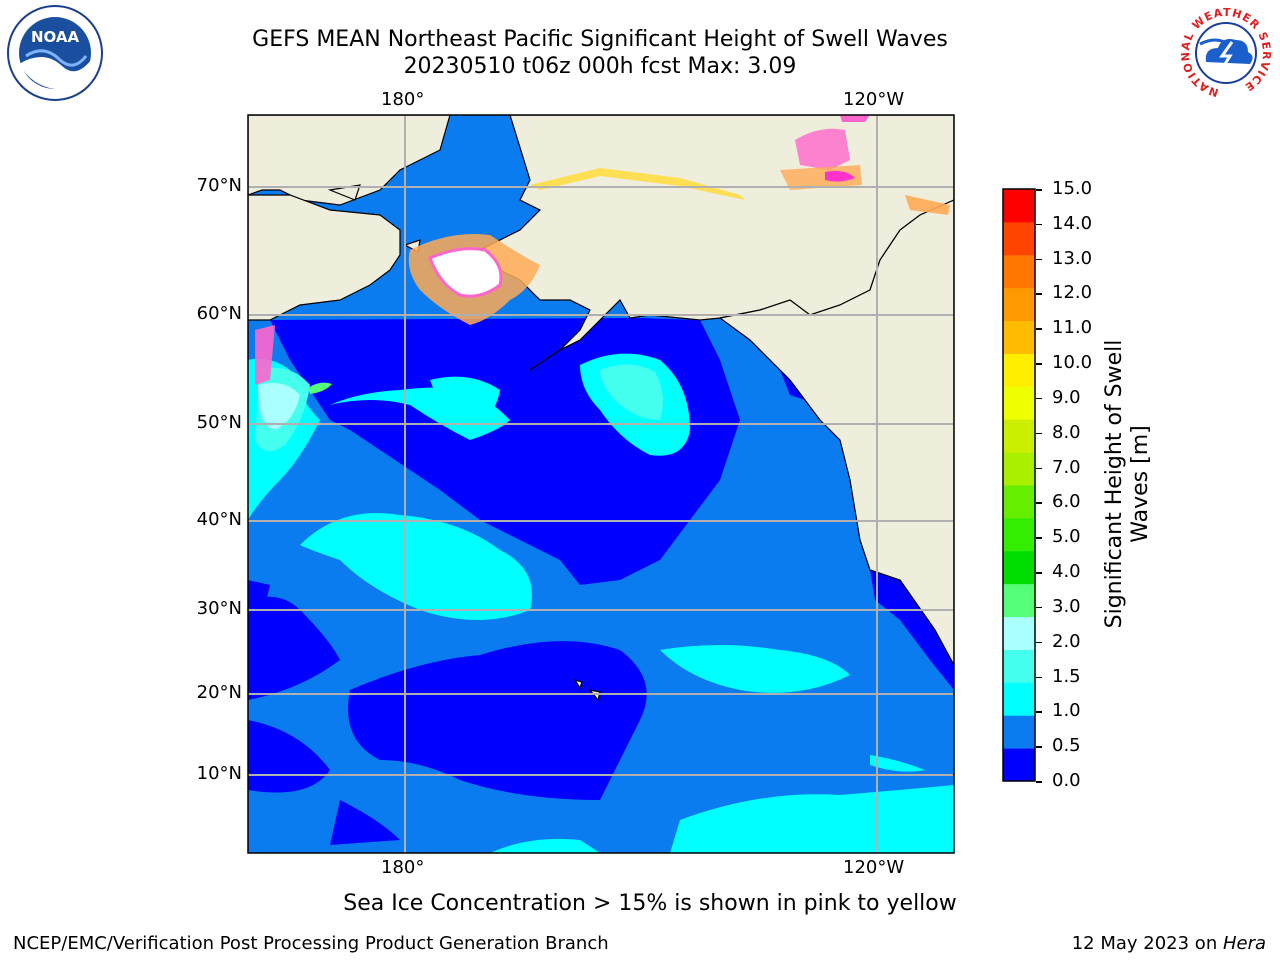 The height and width of the screenshot is (960, 1280). I want to click on colorbar-tick-label: 3.0, so click(1066, 606).